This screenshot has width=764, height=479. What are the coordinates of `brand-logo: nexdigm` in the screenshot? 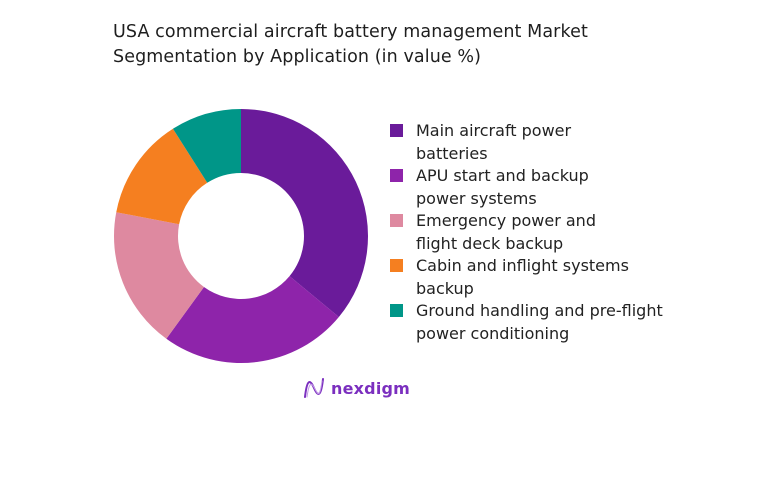 It's located at (356, 388).